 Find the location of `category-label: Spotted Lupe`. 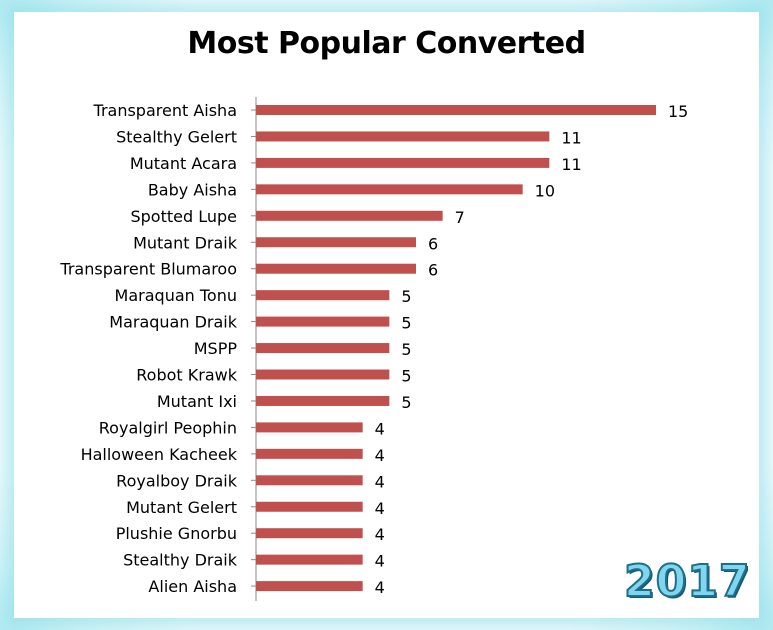

category-label: Spotted Lupe is located at coordinates (183, 216).